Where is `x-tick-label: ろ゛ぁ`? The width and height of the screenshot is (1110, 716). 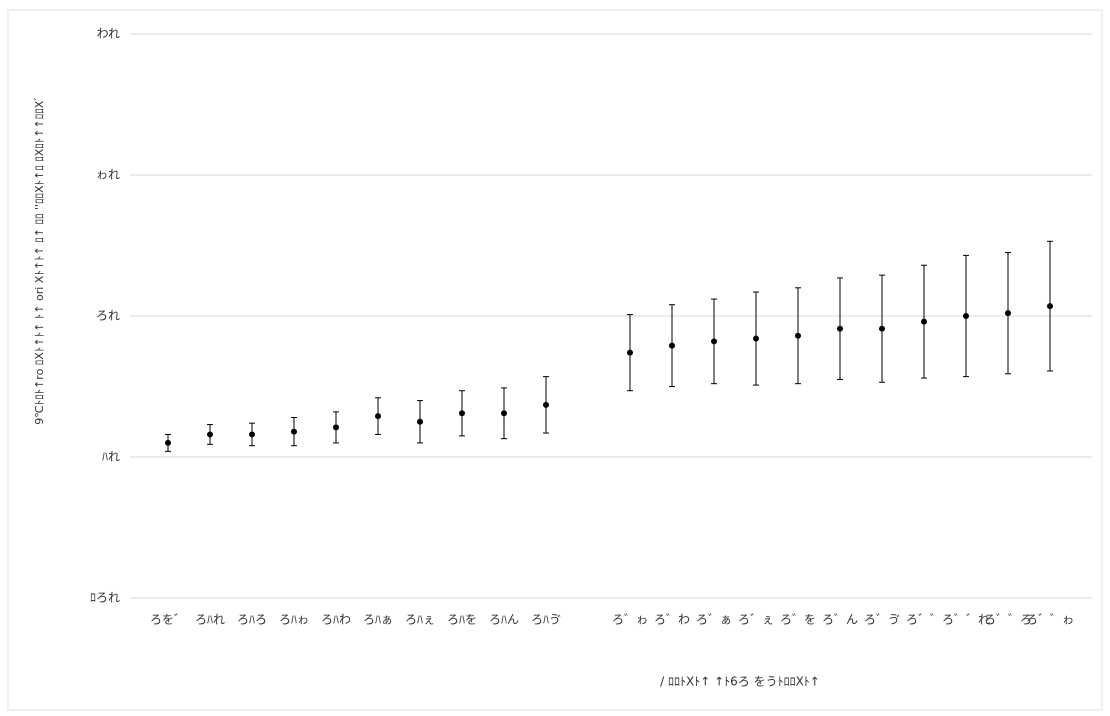
x-tick-label: ろ゛ぁ is located at coordinates (714, 620).